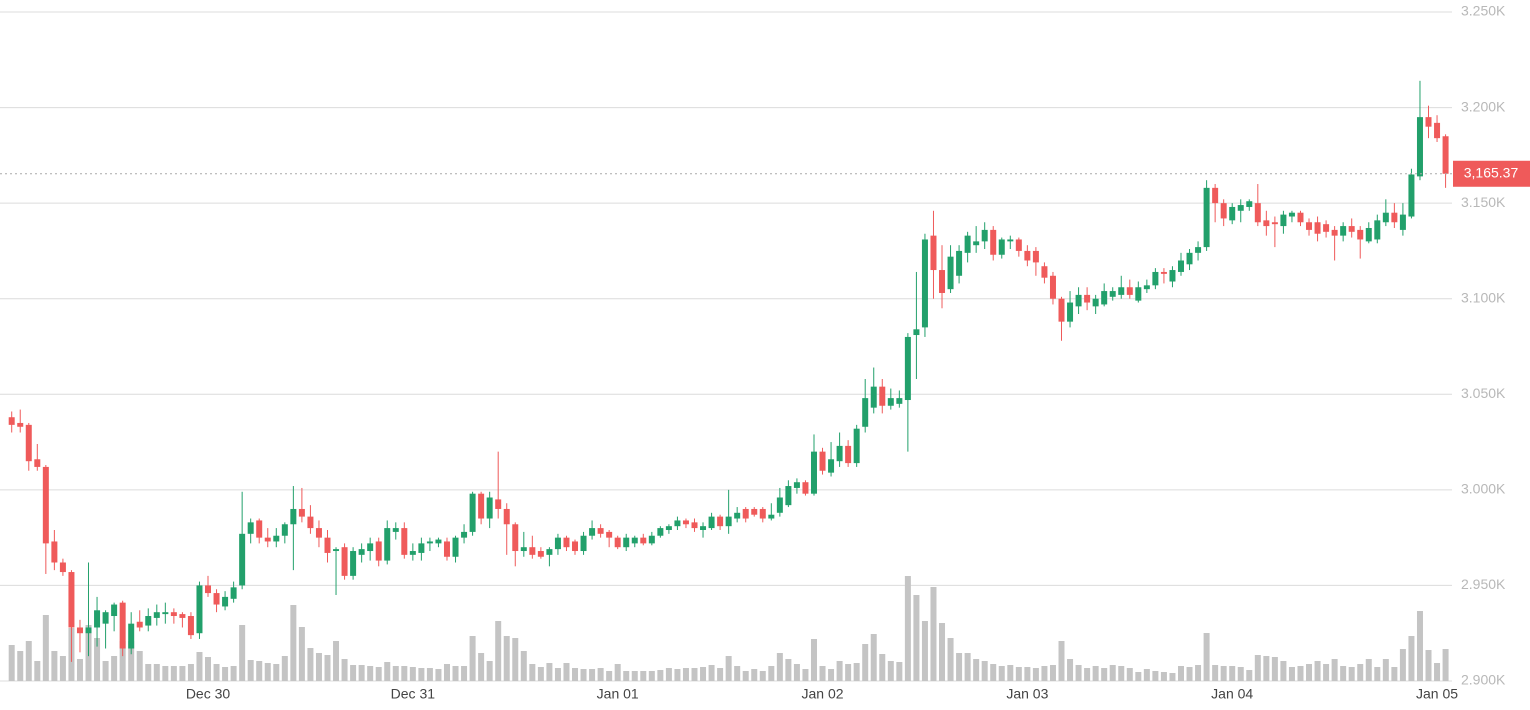  Describe the element at coordinates (208, 694) in the screenshot. I see `x-tick-label: Dec 30` at that location.